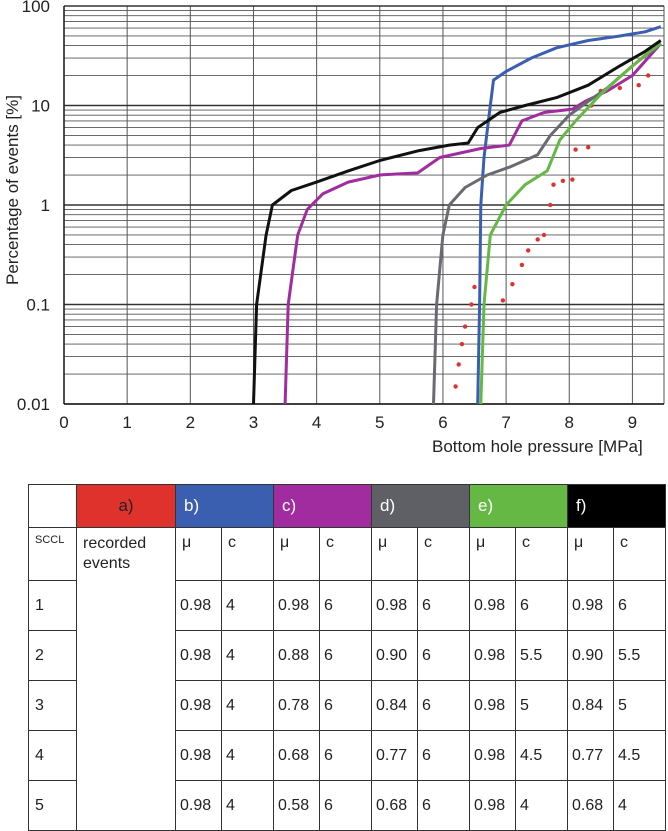 This screenshot has width=668, height=831. Describe the element at coordinates (63, 422) in the screenshot. I see `x-tick-label: 0` at that location.